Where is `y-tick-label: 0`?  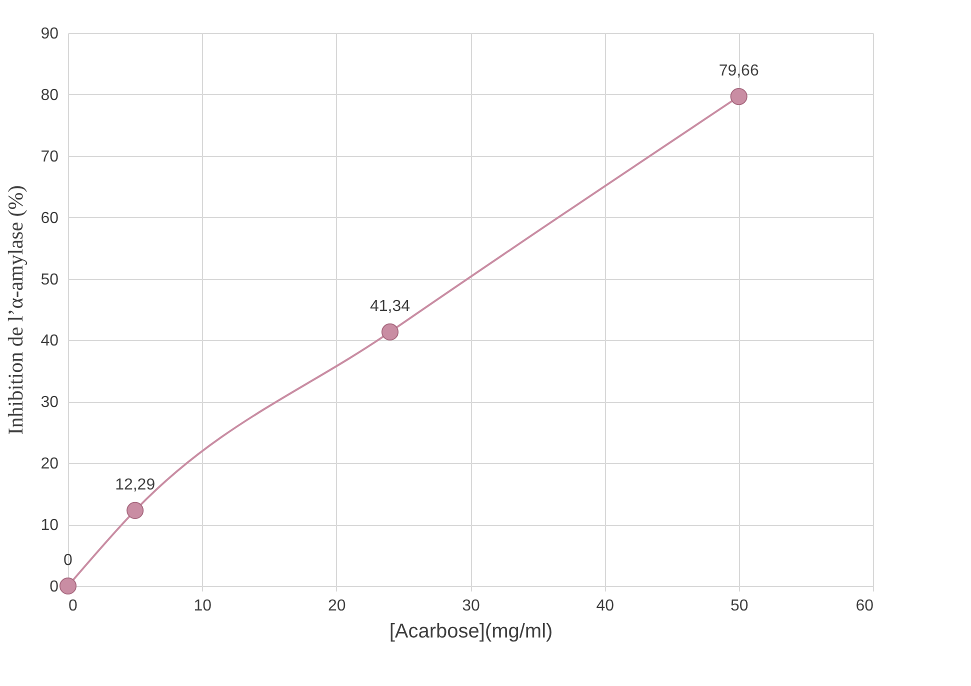 y-tick-label: 0 is located at coordinates (54, 587).